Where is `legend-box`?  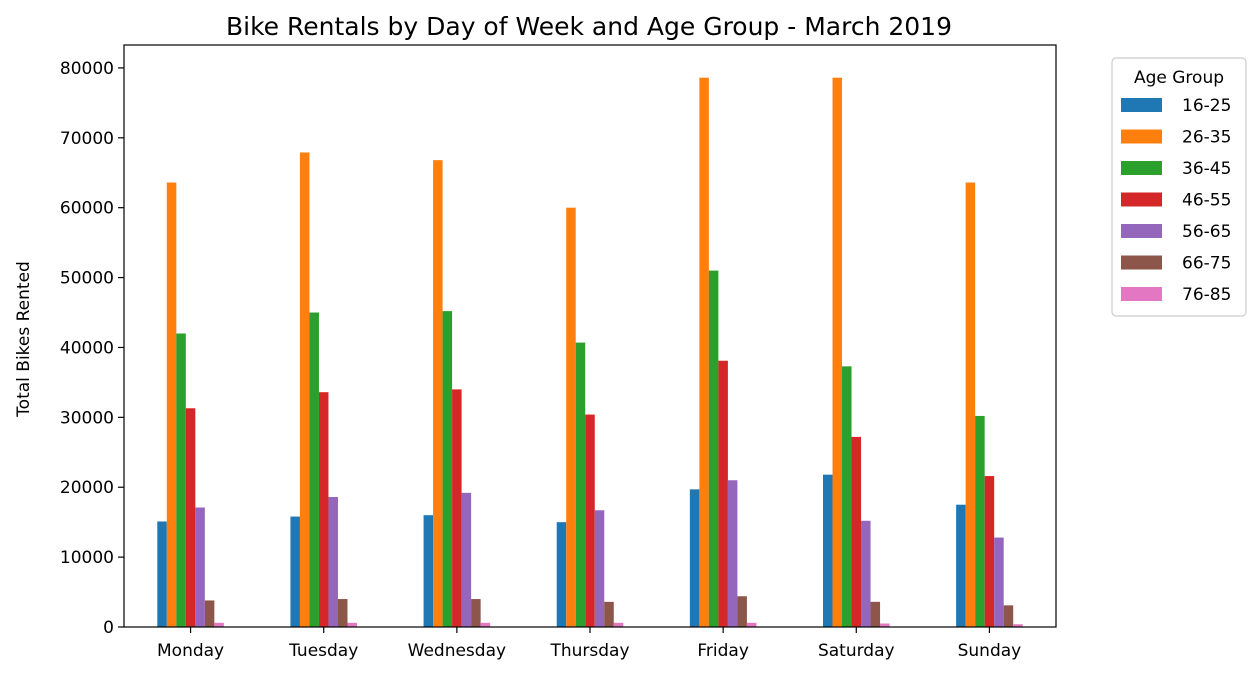 legend-box is located at coordinates (1179, 187).